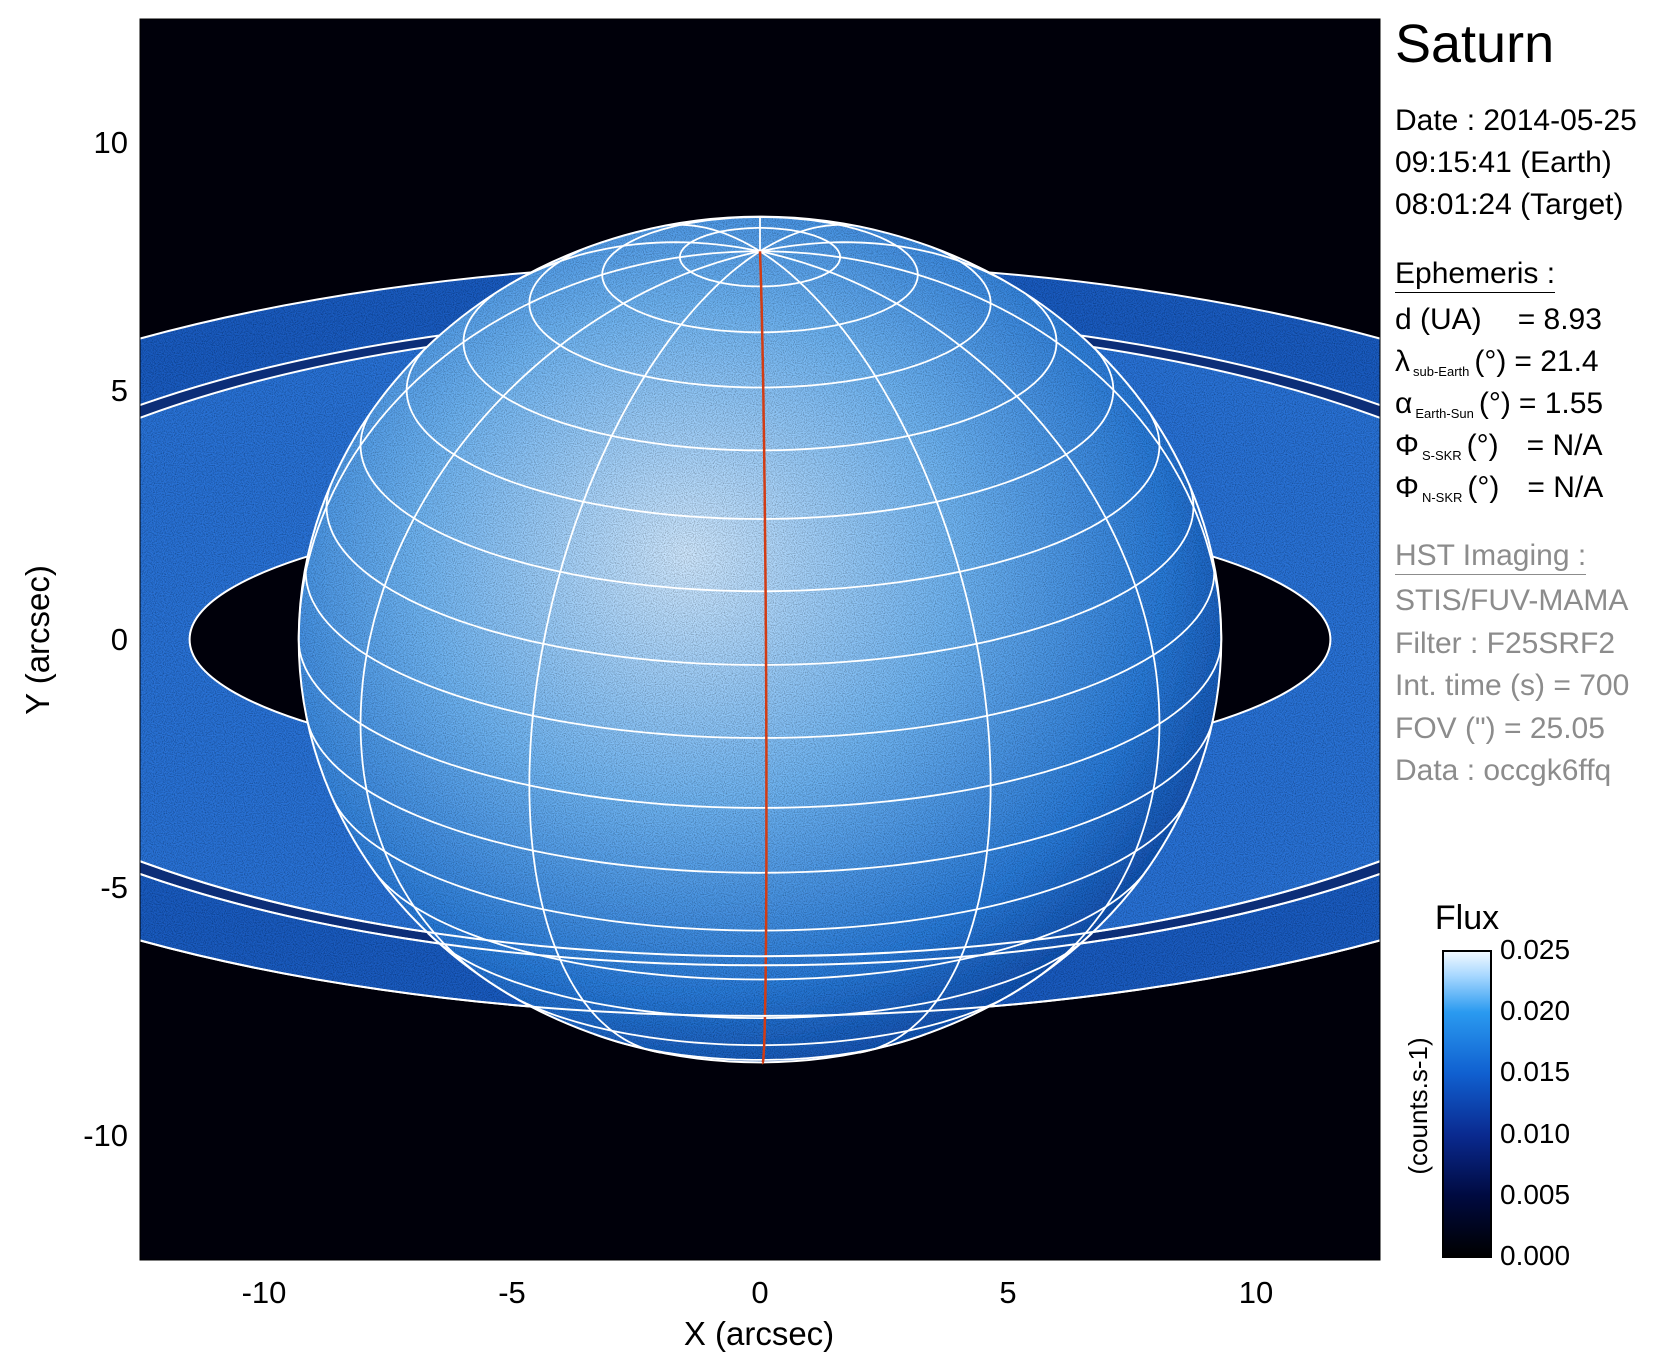 This screenshot has height=1367, width=1676. I want to click on y-axis-label: Y (arcsec), so click(37, 640).